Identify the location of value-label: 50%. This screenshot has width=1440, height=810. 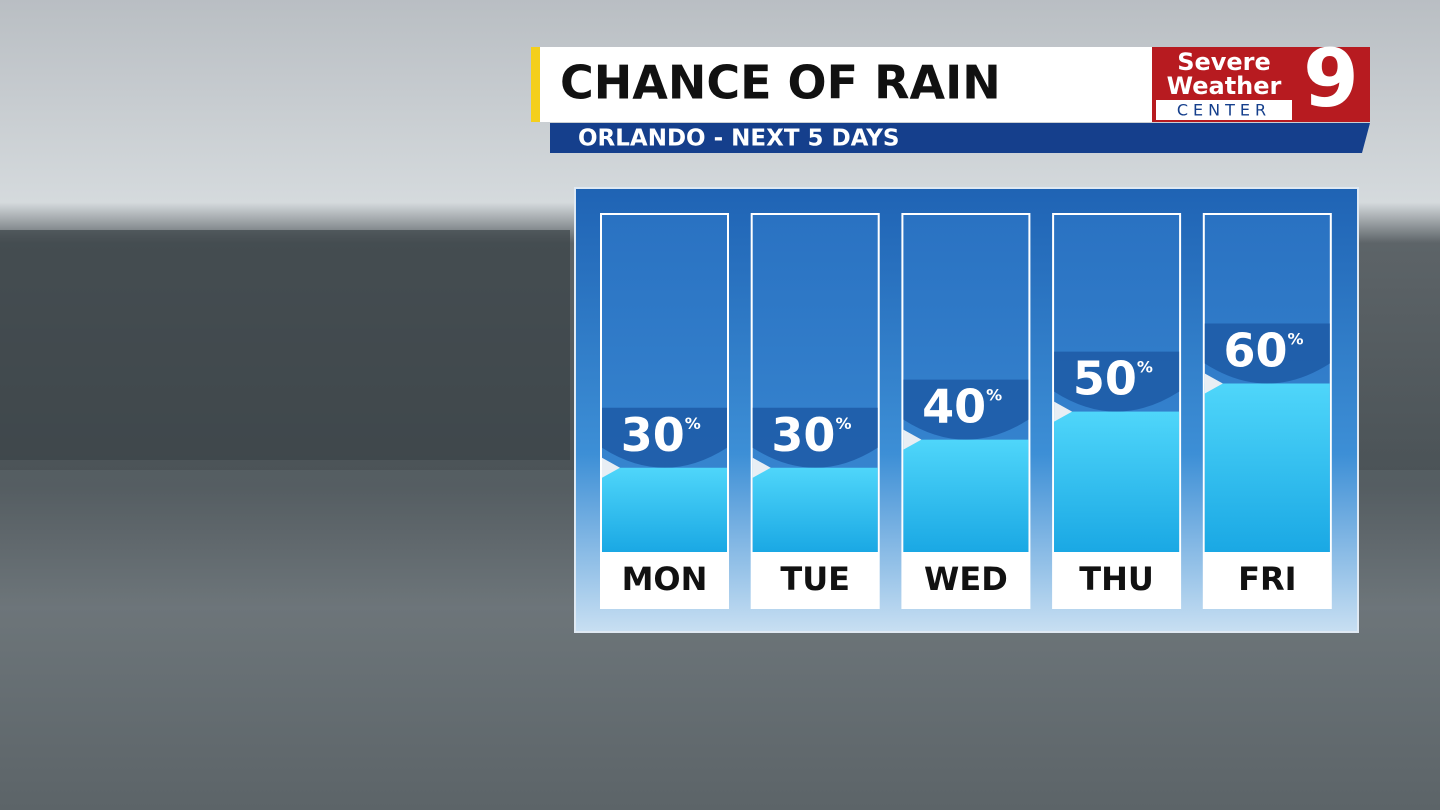
(1113, 378).